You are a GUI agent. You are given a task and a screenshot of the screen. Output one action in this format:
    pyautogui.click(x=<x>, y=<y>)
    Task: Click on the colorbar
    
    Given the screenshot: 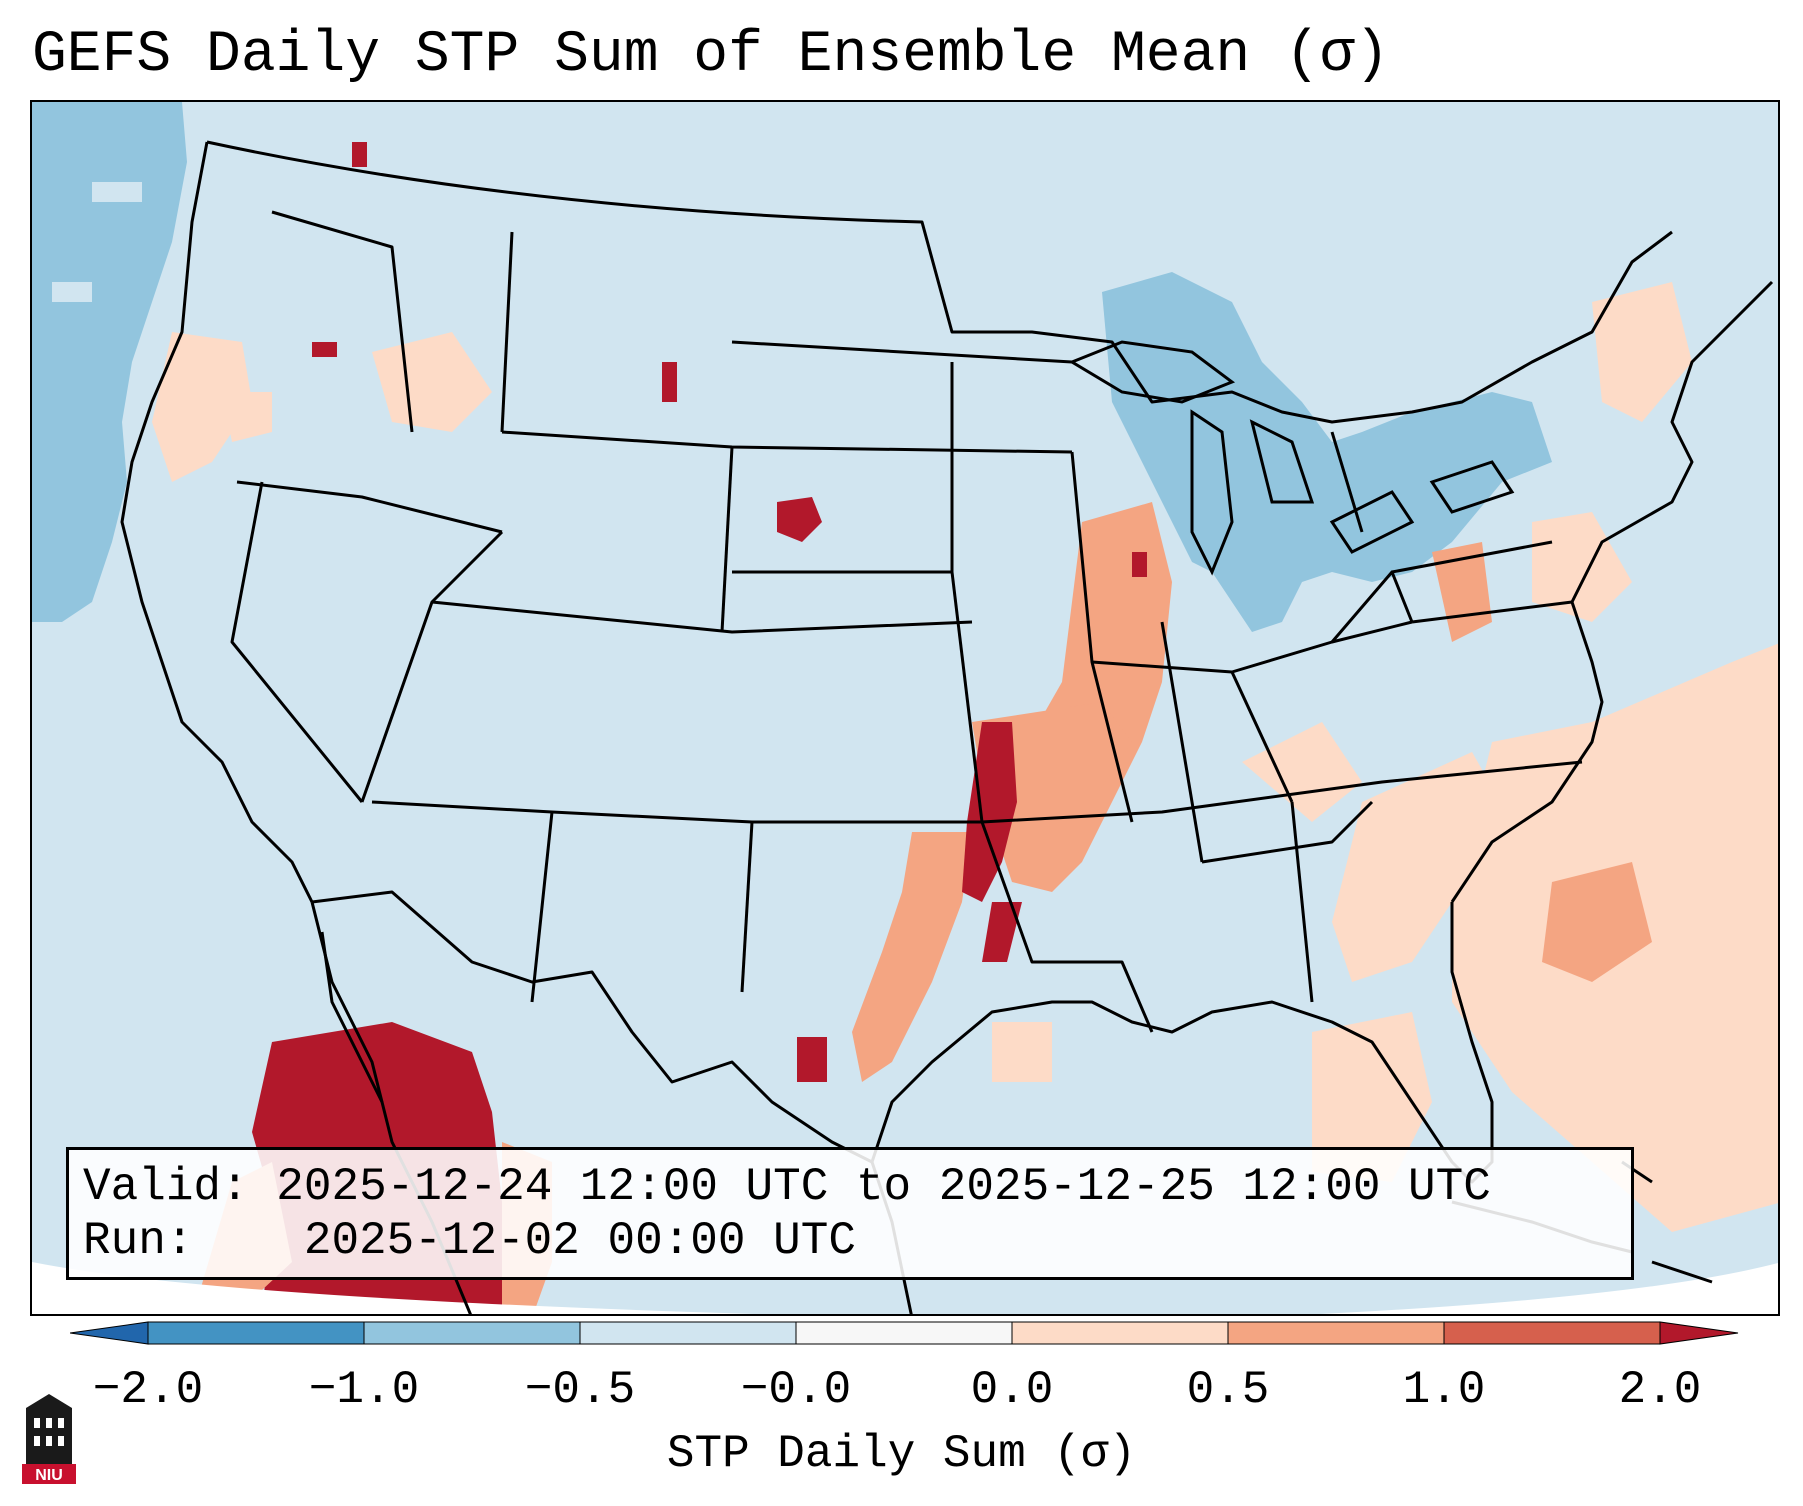 What is the action you would take?
    pyautogui.click(x=904, y=1333)
    